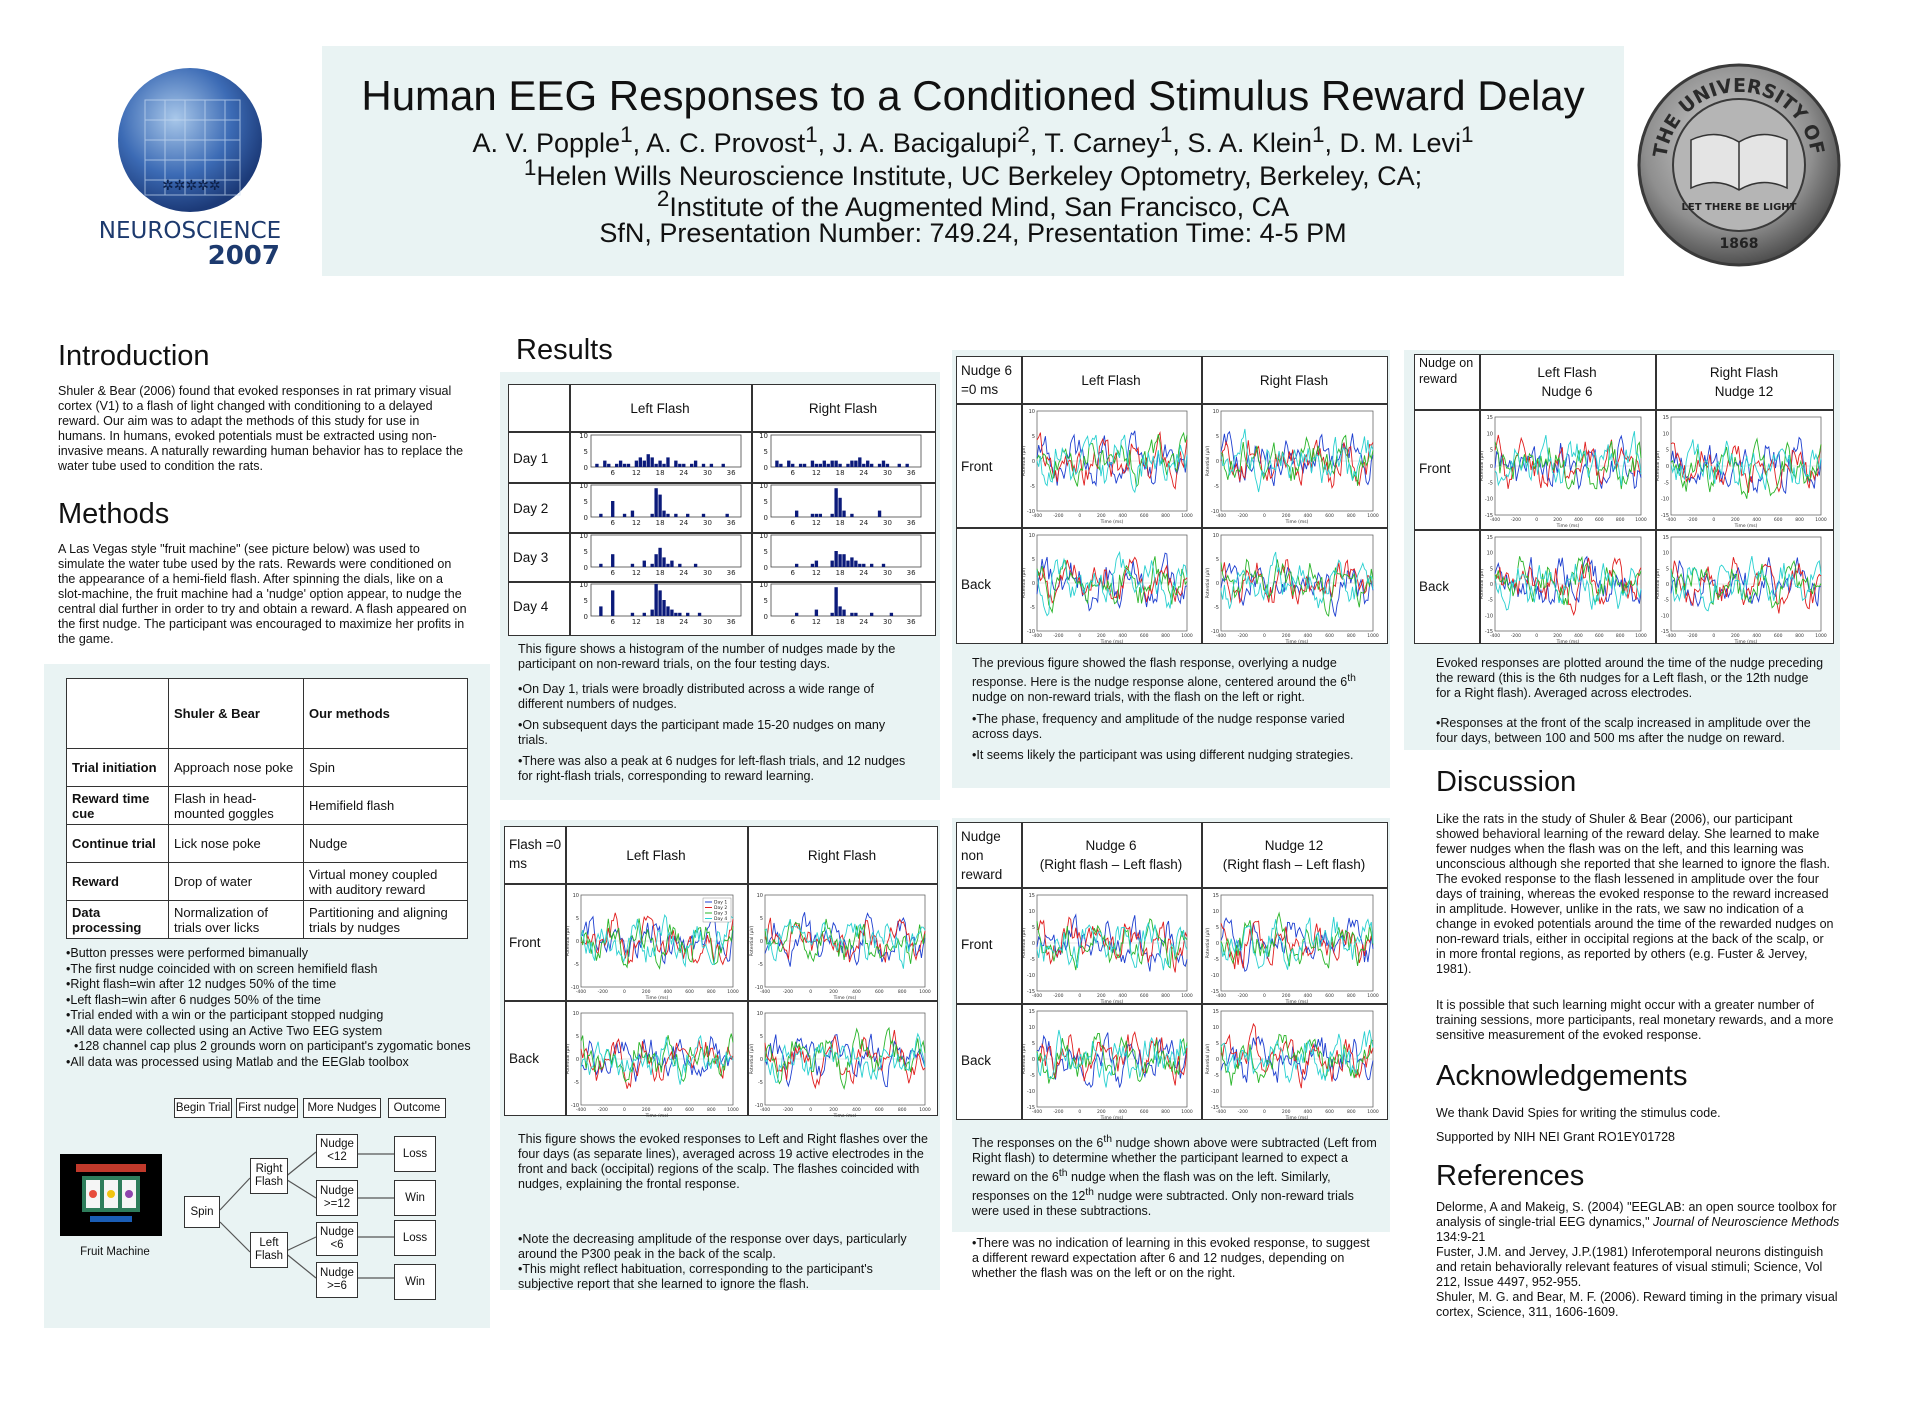  Describe the element at coordinates (833, 1110) in the screenshot. I see `x-tick-label: 200` at that location.